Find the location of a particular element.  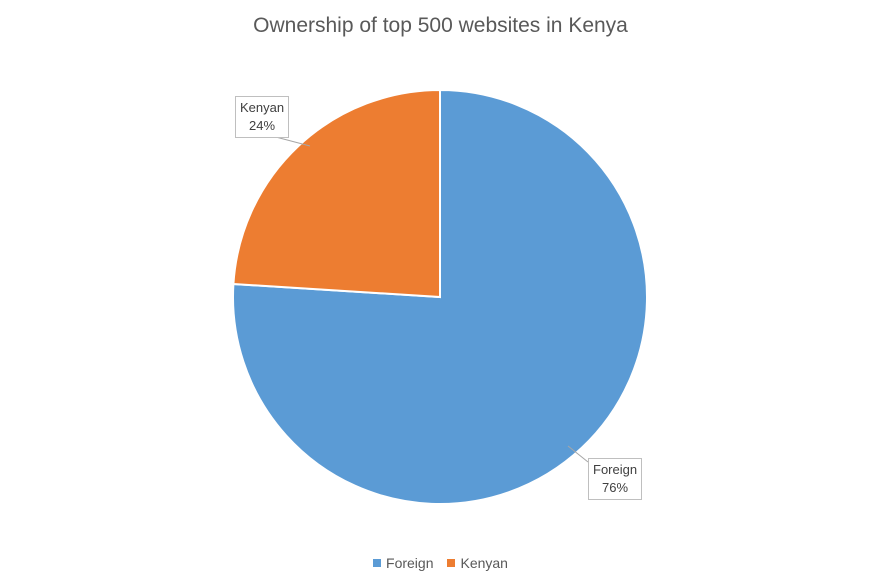

legend-swatch-foreign is located at coordinates (377, 563).